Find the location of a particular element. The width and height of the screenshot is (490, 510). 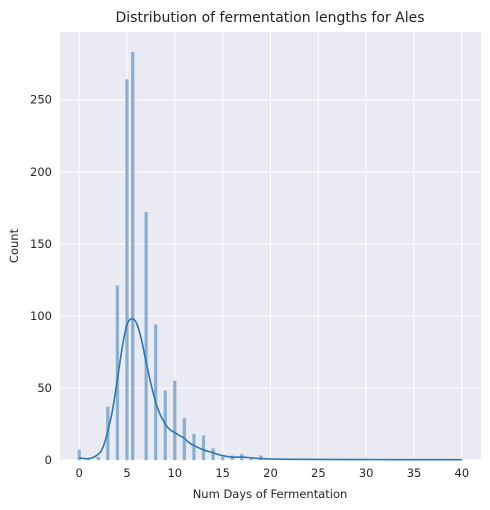

x-tick-label: 0 is located at coordinates (78, 473).